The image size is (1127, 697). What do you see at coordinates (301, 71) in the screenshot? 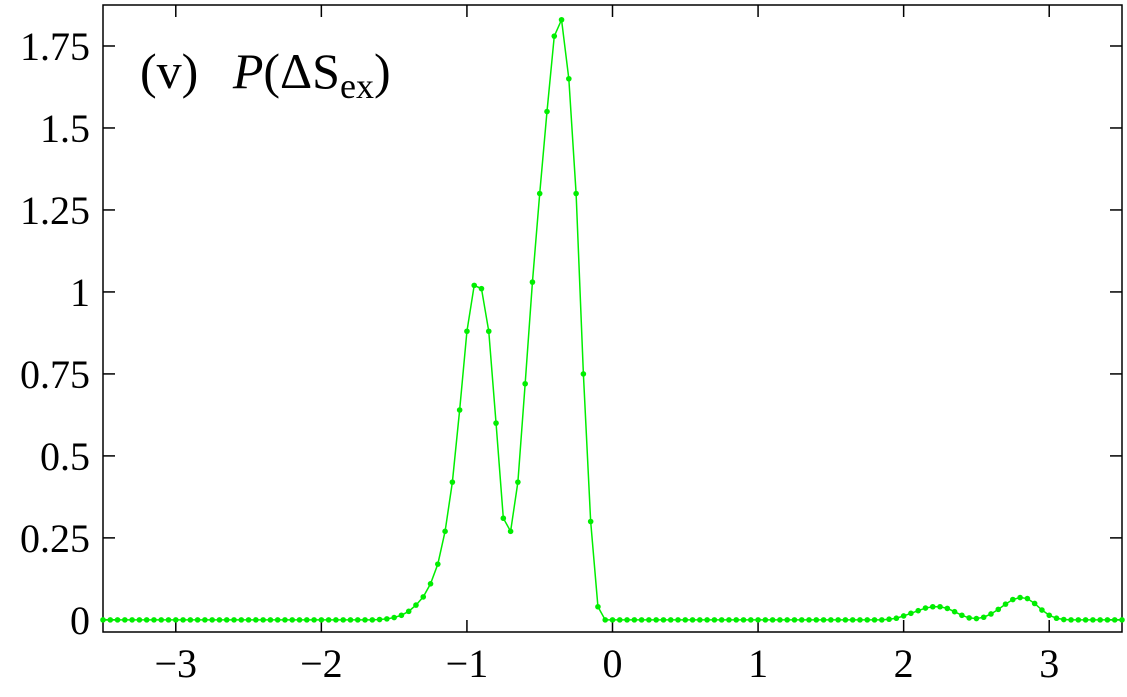
I see `title-open: (ΔS` at bounding box center [301, 71].